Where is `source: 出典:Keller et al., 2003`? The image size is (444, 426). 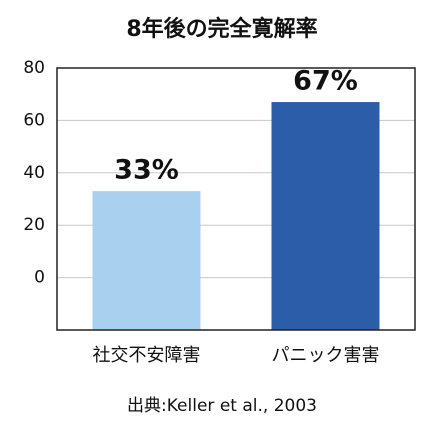
source: 出典:Keller et al., 2003 is located at coordinates (222, 406).